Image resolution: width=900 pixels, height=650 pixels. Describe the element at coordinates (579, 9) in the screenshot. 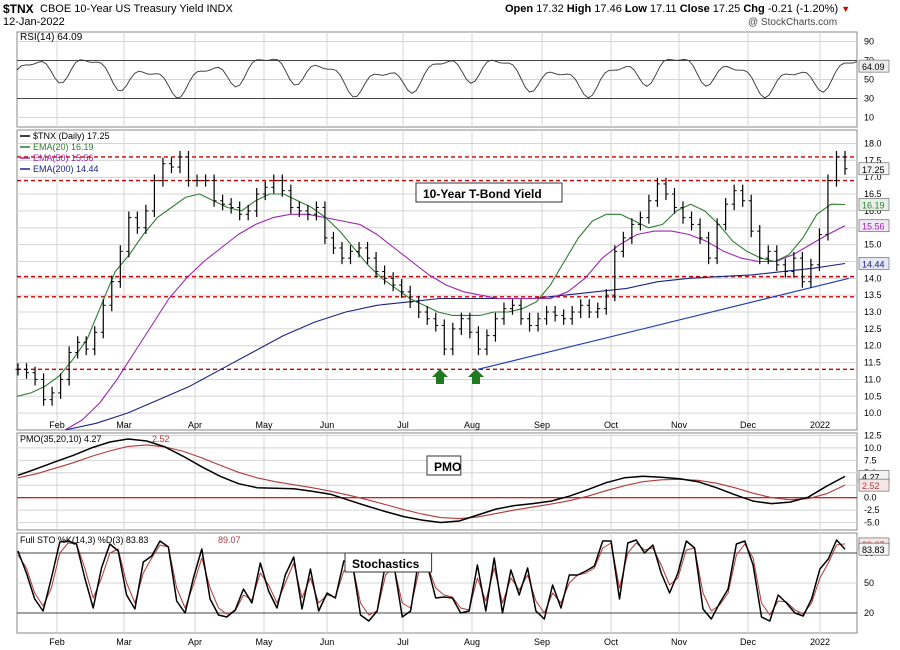

I see `high-label: High` at that location.